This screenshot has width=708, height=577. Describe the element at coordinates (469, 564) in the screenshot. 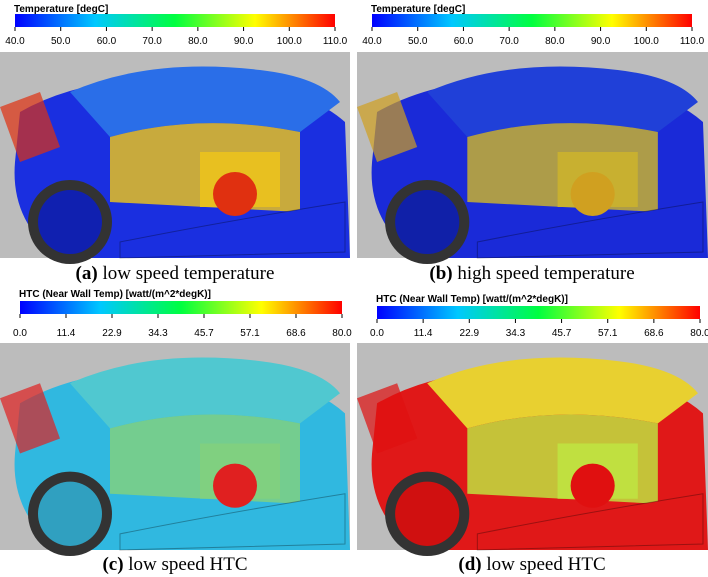

I see `caption-label: (d)` at that location.